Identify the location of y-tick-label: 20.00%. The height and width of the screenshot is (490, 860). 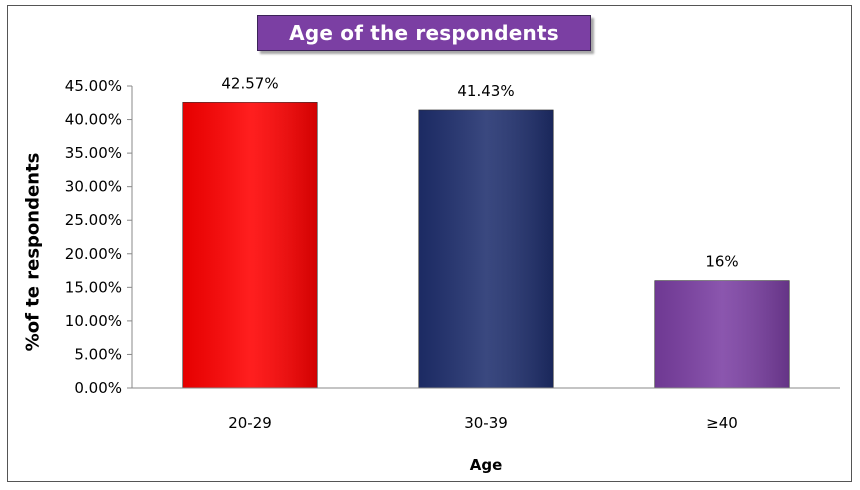
(93, 254).